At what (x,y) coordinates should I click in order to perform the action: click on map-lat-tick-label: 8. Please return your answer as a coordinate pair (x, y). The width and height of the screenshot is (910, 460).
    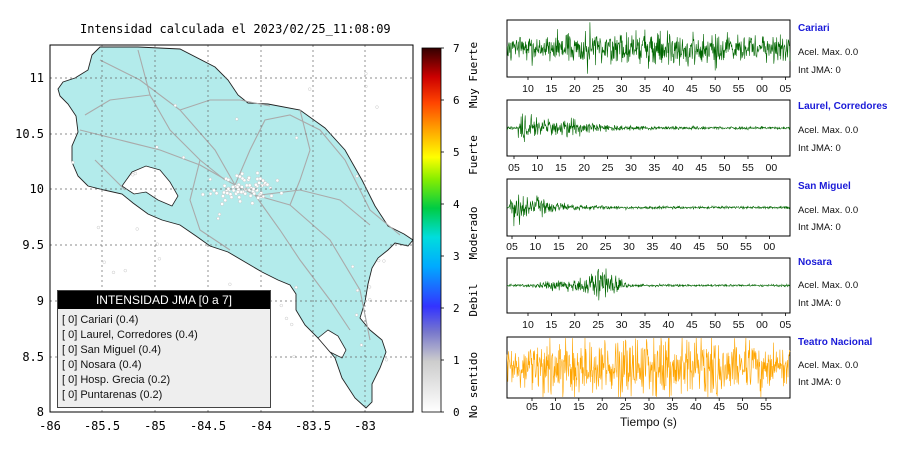
    Looking at the image, I should click on (40, 412).